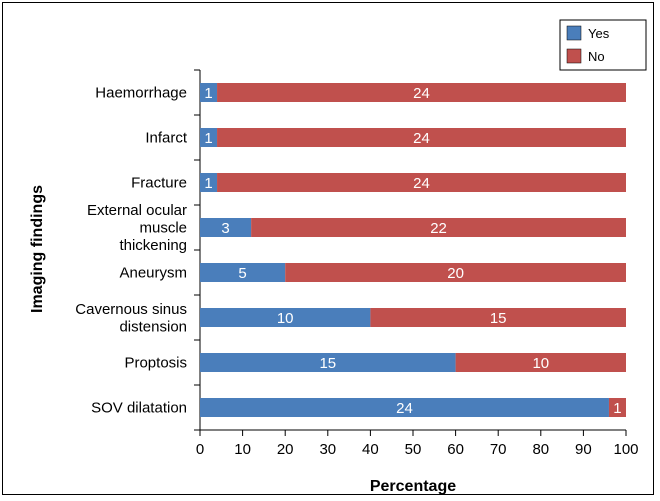 The image size is (660, 501). What do you see at coordinates (242, 273) in the screenshot?
I see `bar-value-label: 5` at bounding box center [242, 273].